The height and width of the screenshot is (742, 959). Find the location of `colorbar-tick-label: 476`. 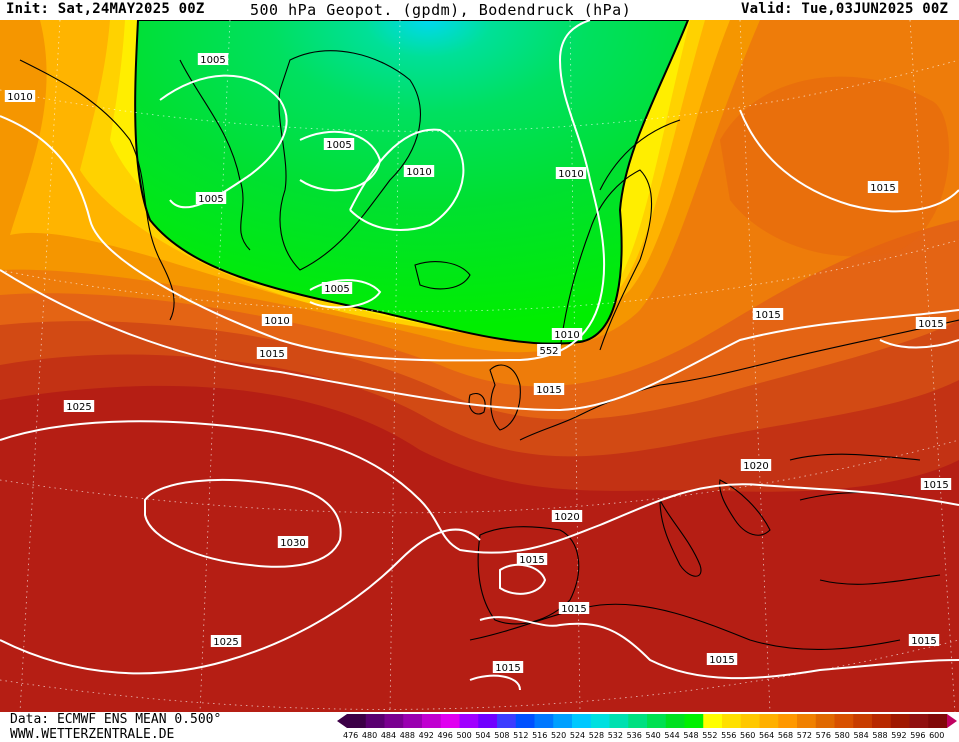

colorbar-tick-label: 476 is located at coordinates (351, 735).